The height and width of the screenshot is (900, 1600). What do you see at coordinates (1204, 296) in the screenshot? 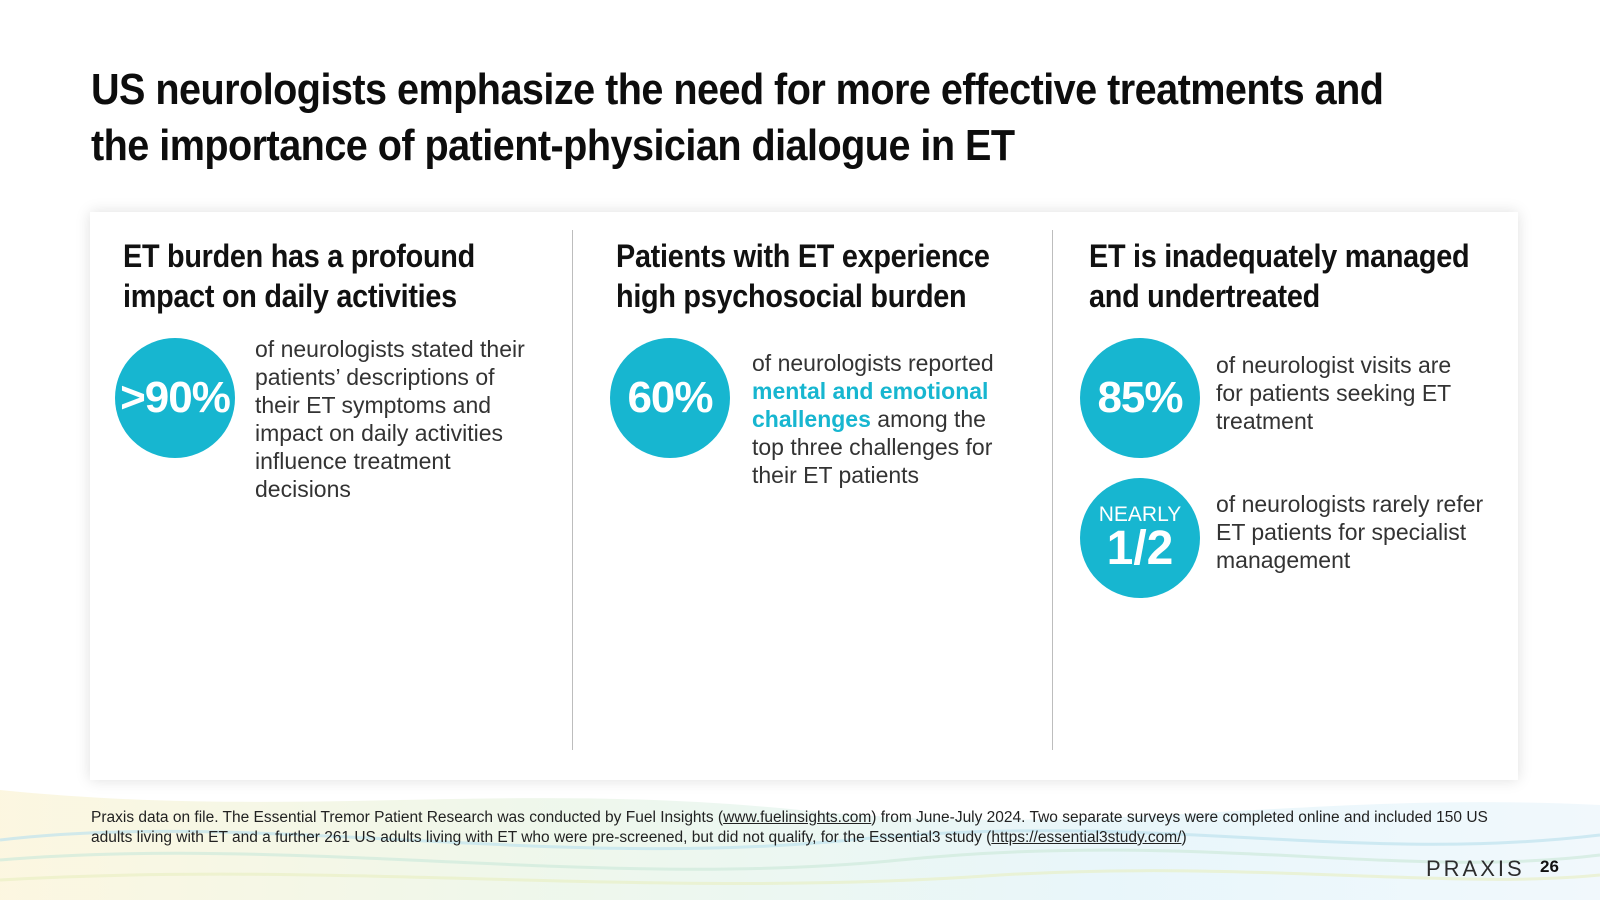
I see `column-3-heading-line2: and undertreated` at bounding box center [1204, 296].